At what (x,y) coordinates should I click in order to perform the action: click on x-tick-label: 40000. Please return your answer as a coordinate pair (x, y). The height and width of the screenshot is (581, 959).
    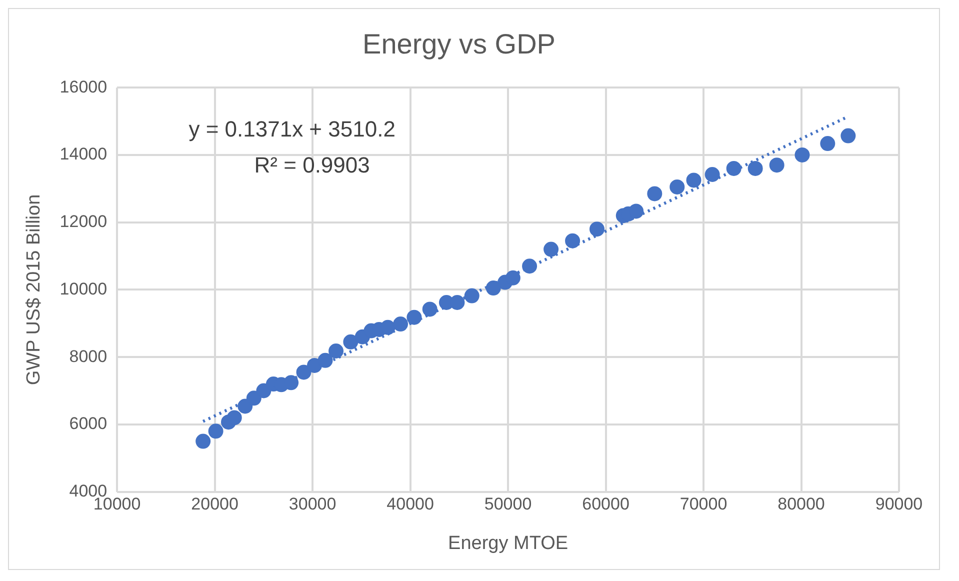
    Looking at the image, I should click on (410, 504).